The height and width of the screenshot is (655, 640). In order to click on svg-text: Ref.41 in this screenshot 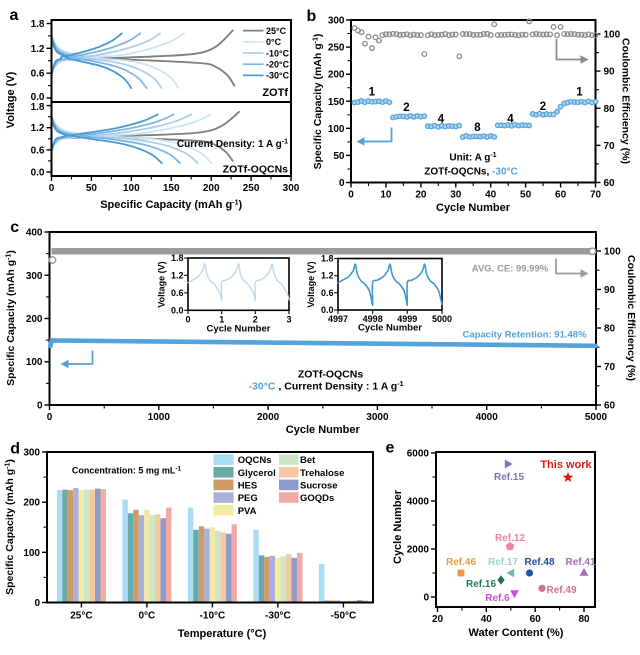, I will do `click(580, 562)`.